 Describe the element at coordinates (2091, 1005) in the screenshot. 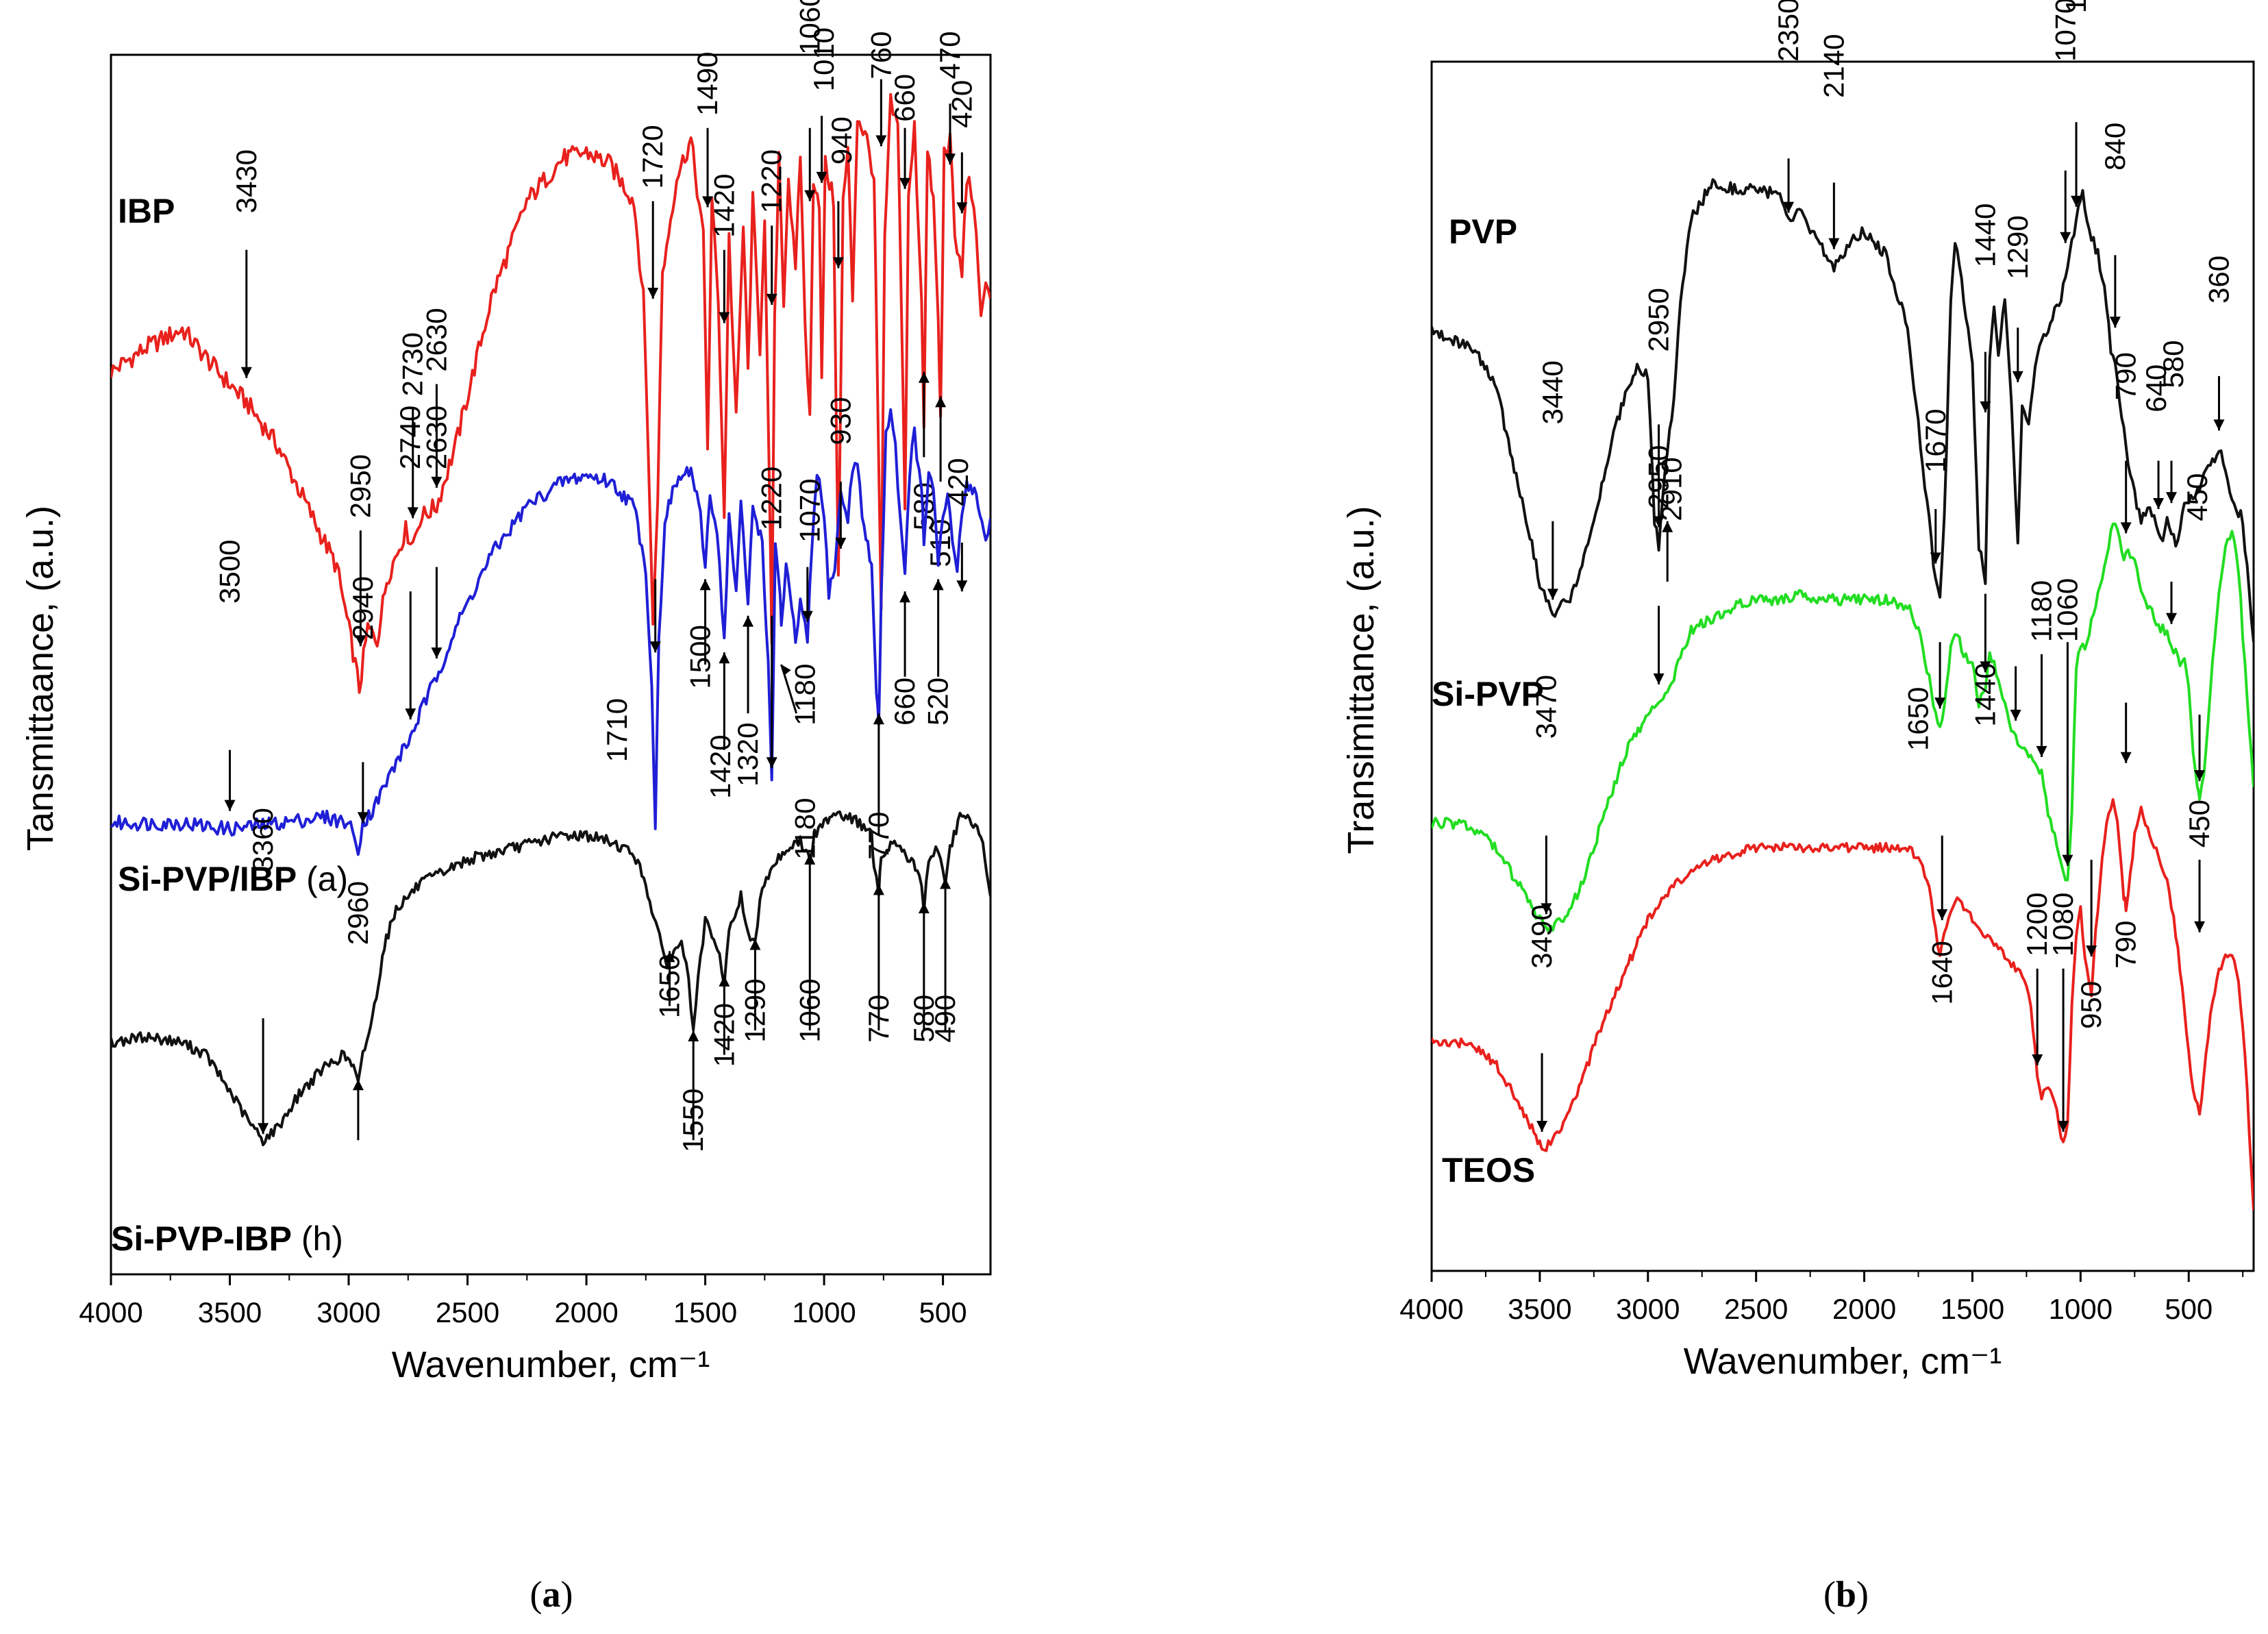

I see `peak-label: 950` at that location.